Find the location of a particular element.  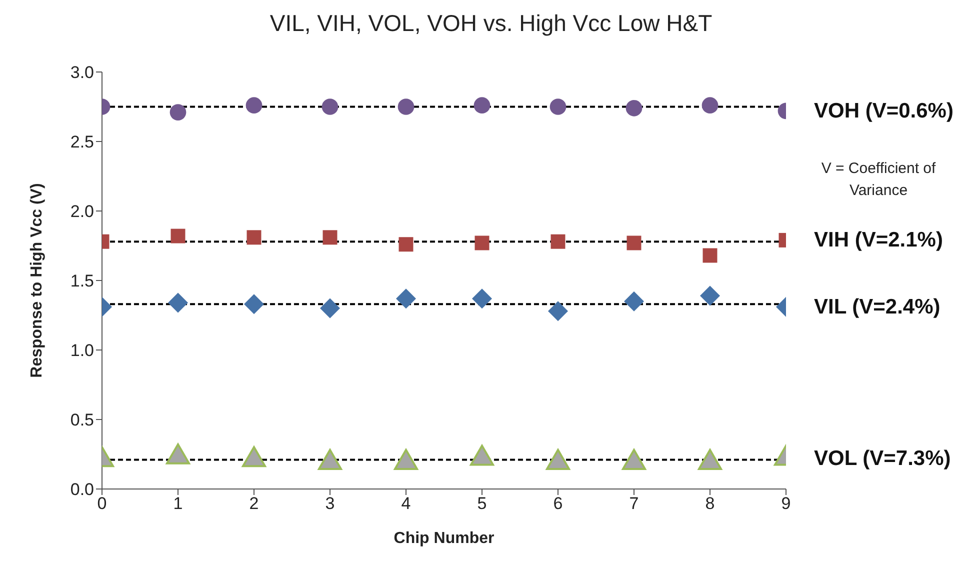

x-tick-label: 7 is located at coordinates (634, 504).